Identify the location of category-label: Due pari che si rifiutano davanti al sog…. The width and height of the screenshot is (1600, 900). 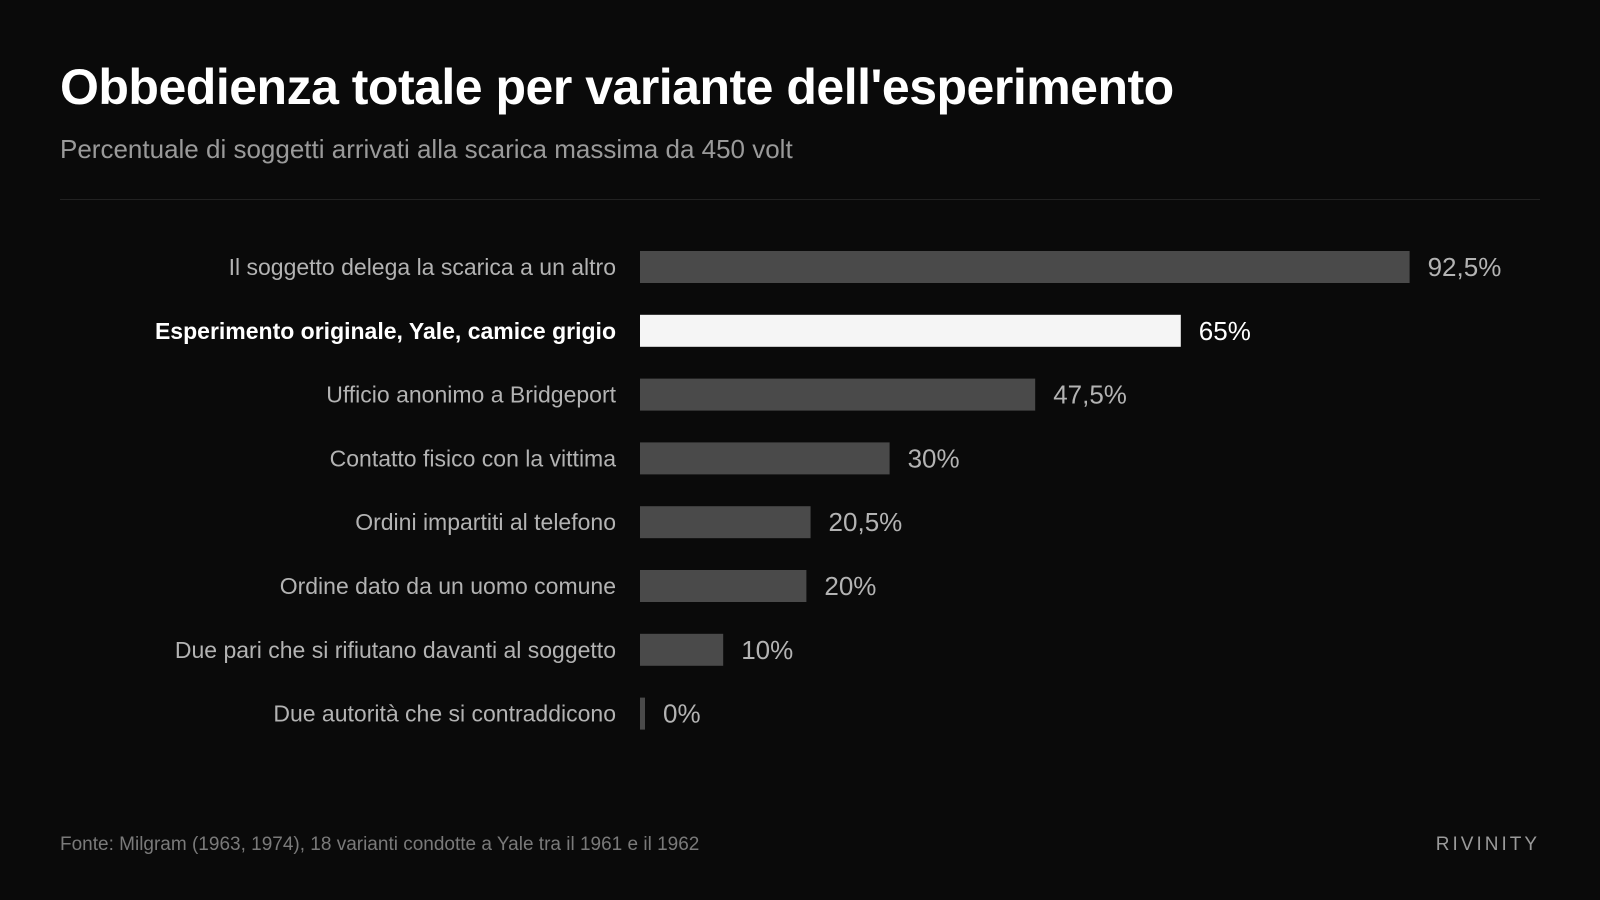
(395, 650).